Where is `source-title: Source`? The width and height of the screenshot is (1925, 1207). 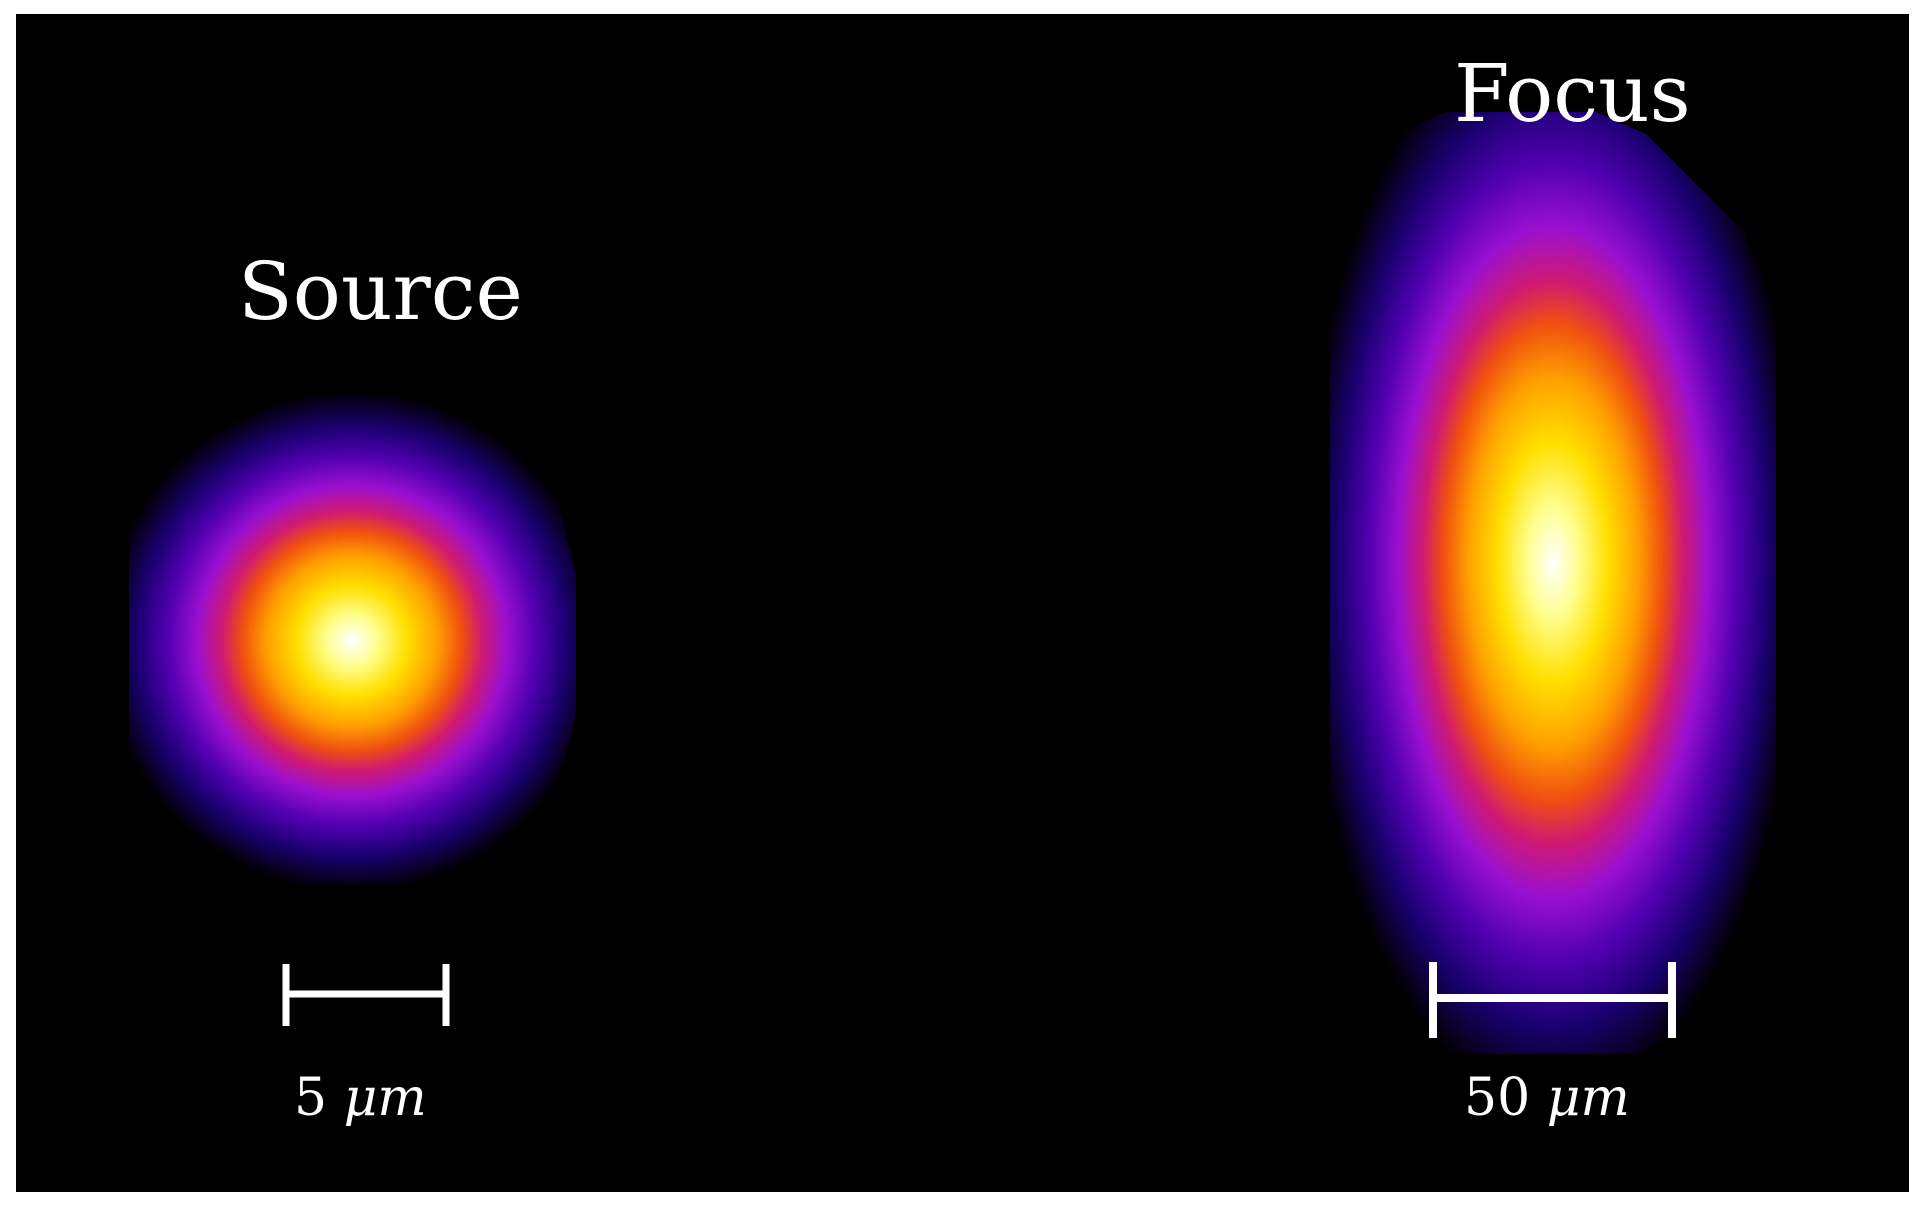 source-title: Source is located at coordinates (380, 291).